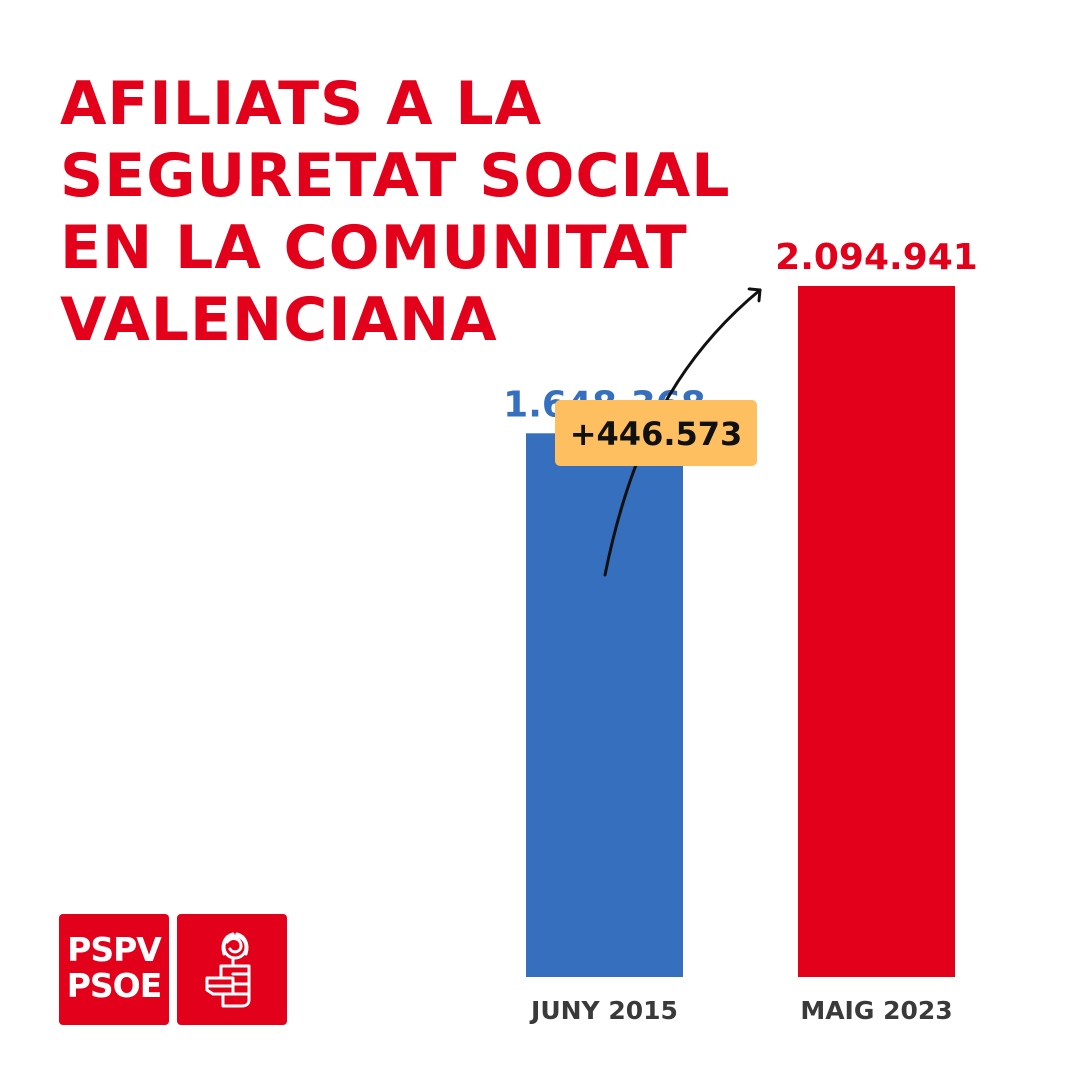  Describe the element at coordinates (876, 257) in the screenshot. I see `value-label-2: 2.094.941` at that location.